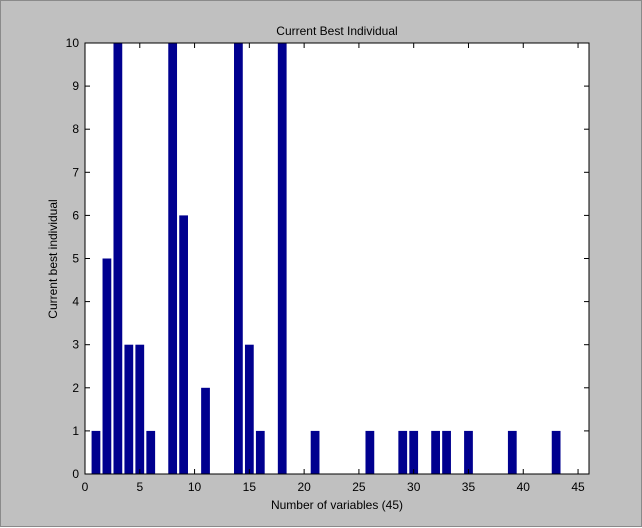  What do you see at coordinates (469, 487) in the screenshot?
I see `x-tick-label: 35` at bounding box center [469, 487].